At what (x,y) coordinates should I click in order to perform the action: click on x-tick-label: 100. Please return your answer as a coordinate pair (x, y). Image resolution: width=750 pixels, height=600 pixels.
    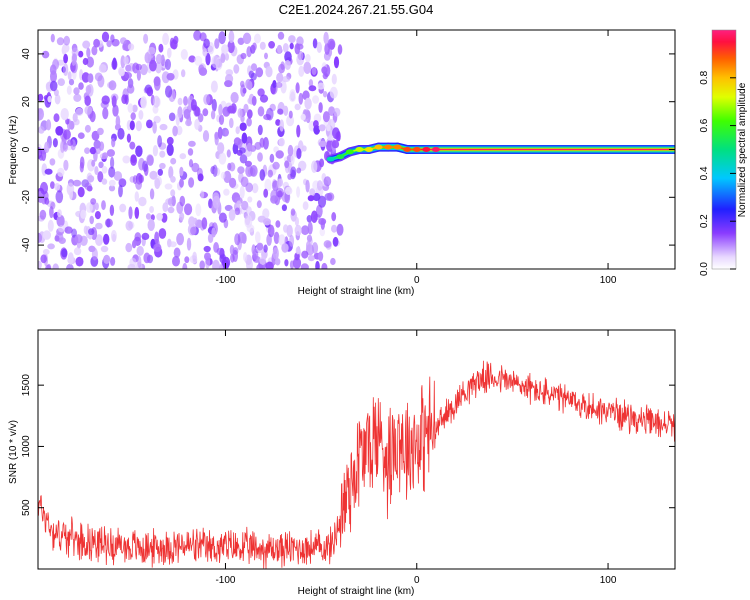
    Looking at the image, I should click on (608, 280).